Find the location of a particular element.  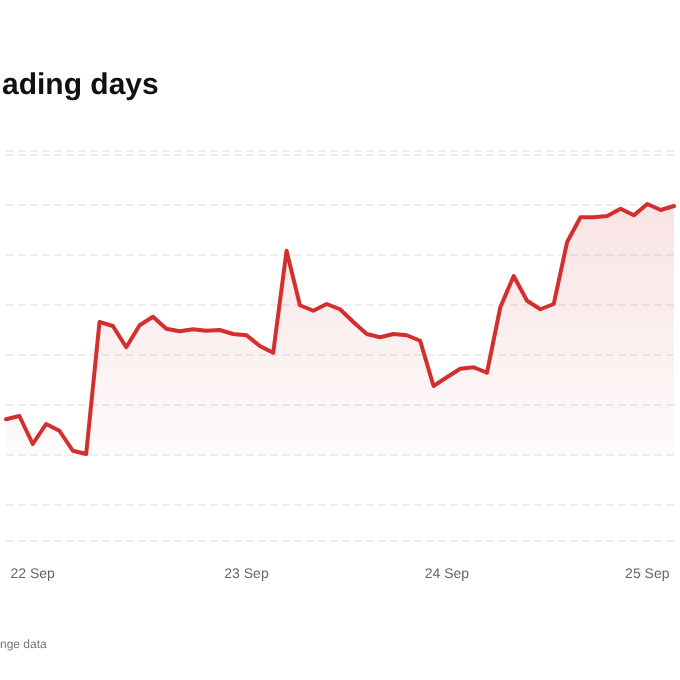

chart-title: ading days is located at coordinates (80, 85).